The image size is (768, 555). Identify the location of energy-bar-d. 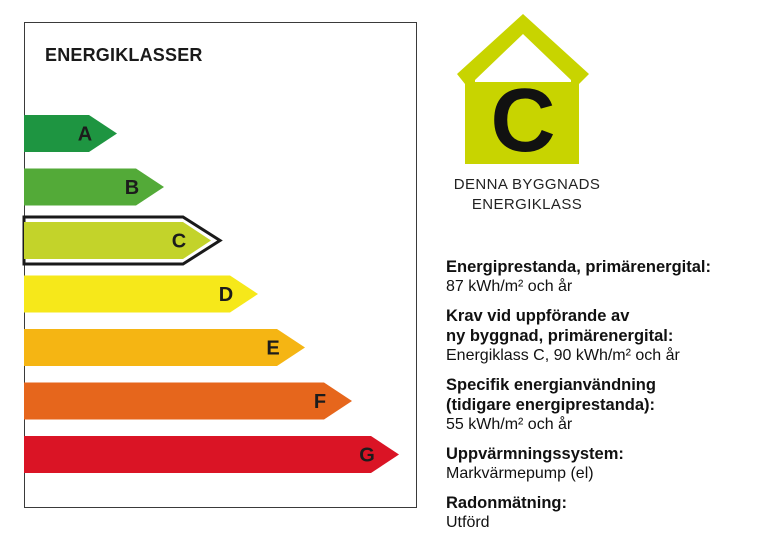
(141, 294).